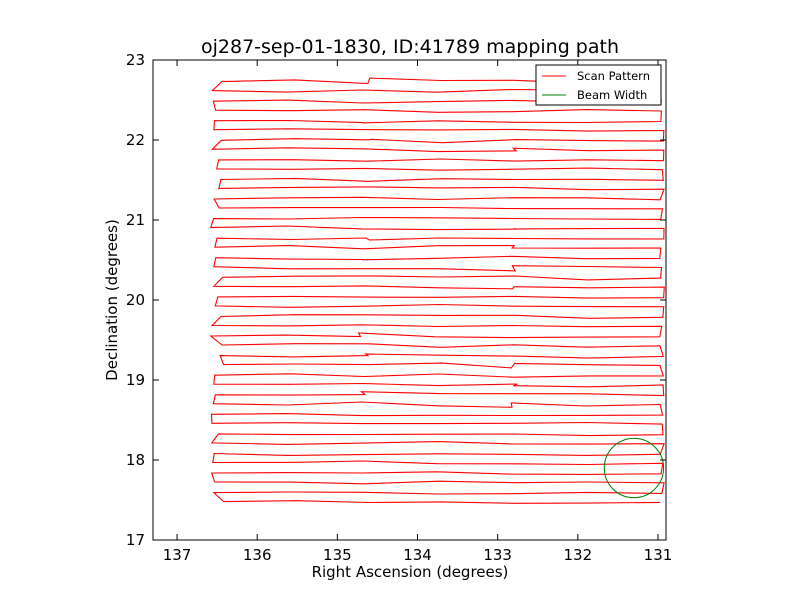  Describe the element at coordinates (417, 555) in the screenshot. I see `x-tick-label: 134` at that location.